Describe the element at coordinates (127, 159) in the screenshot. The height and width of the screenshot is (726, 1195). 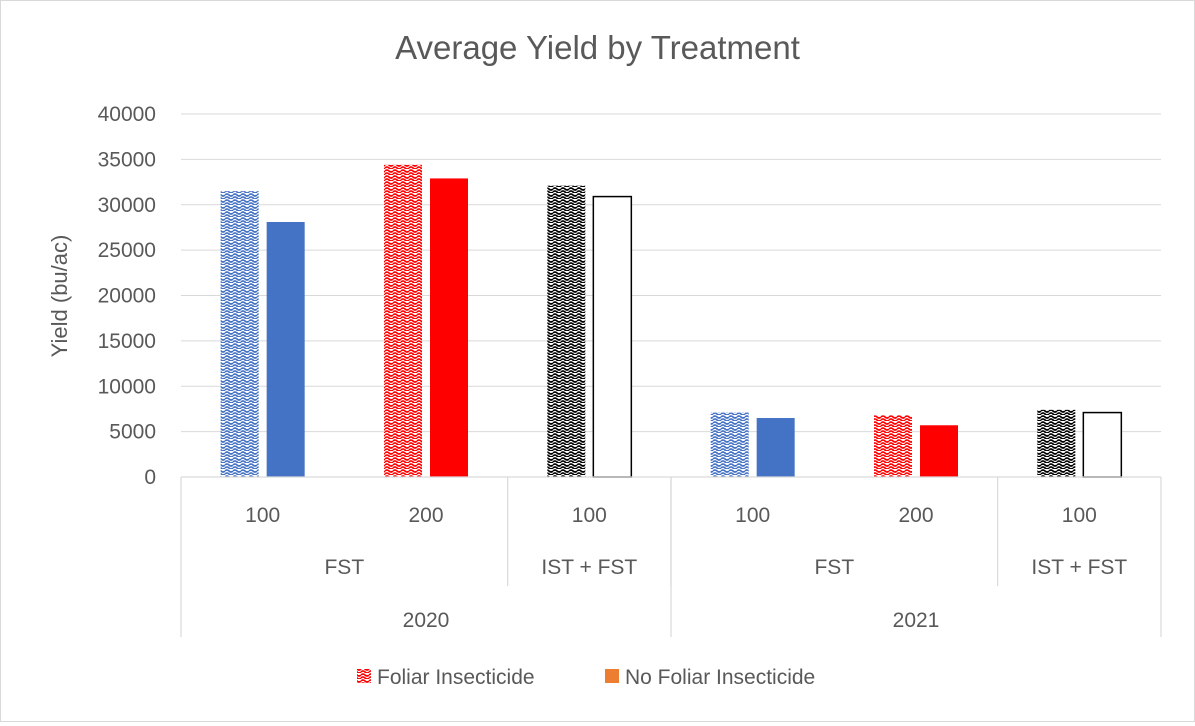
I see `y-tick-label: 35000` at that location.